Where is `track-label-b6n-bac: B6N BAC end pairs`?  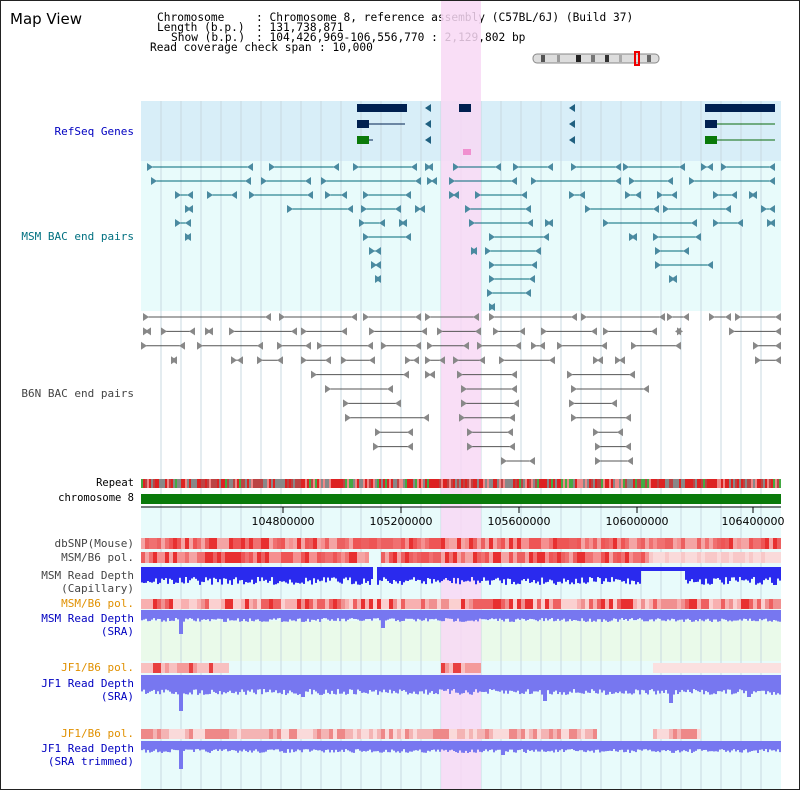
track-label-b6n-bac: B6N BAC end pairs is located at coordinates (77, 393).